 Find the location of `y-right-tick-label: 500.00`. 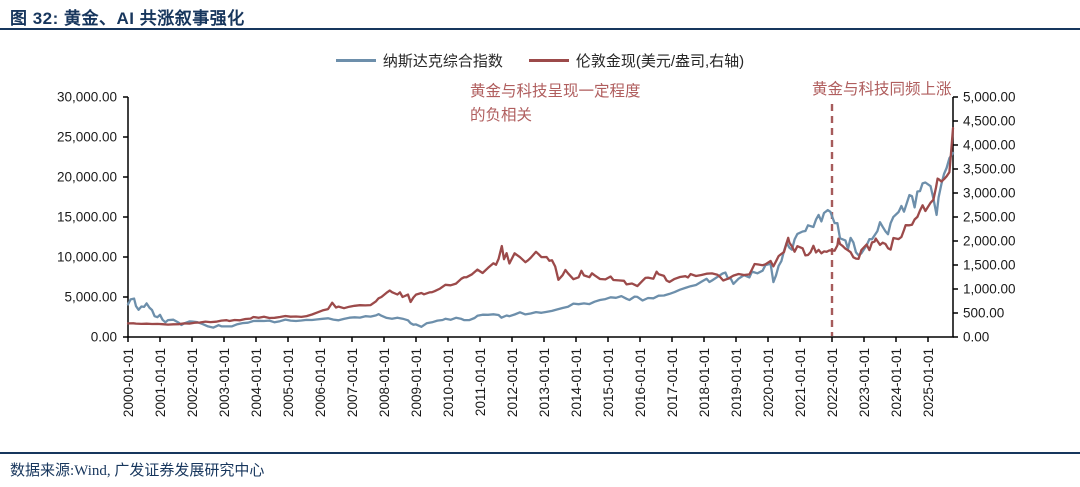

y-right-tick-label: 500.00 is located at coordinates (983, 313).